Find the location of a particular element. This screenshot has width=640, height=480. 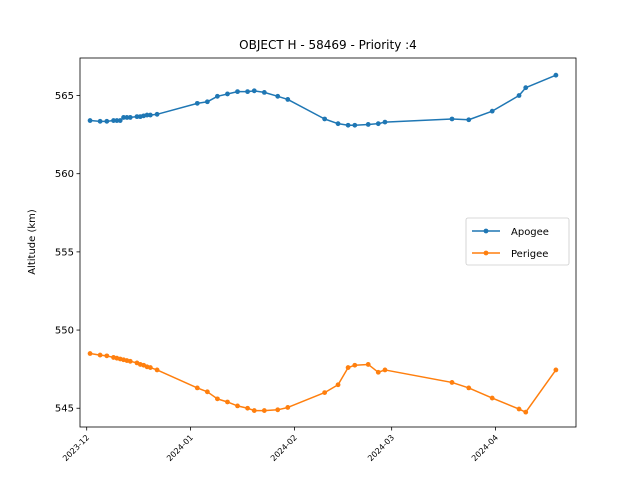

x-tick-label: 2024-03 is located at coordinates (381, 448).